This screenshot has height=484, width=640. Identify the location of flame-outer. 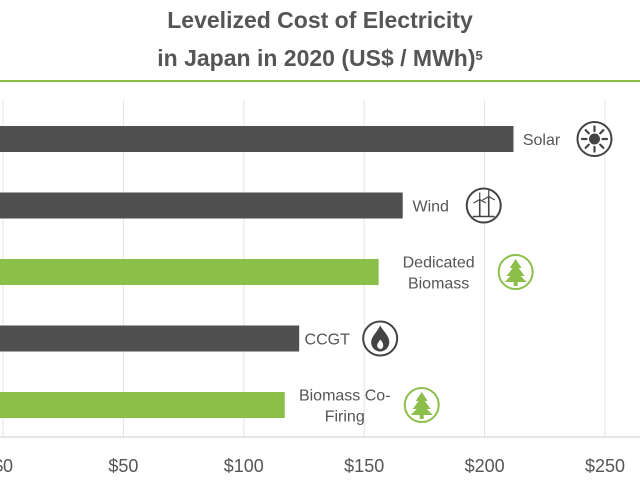
(380, 338).